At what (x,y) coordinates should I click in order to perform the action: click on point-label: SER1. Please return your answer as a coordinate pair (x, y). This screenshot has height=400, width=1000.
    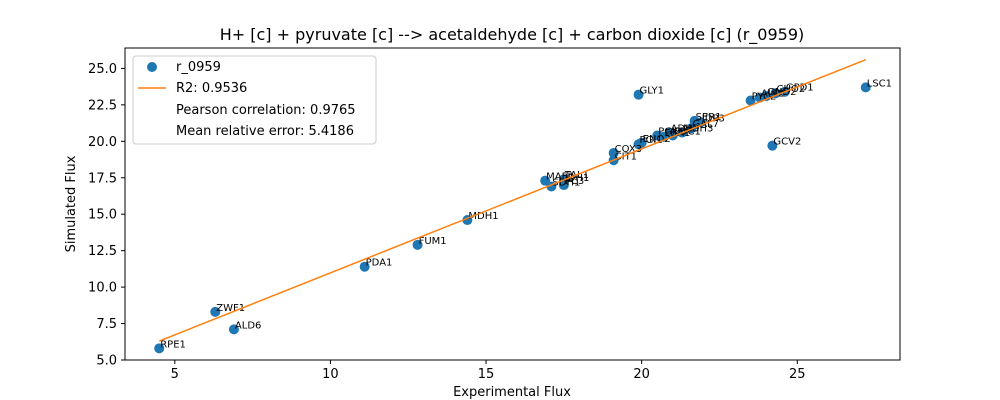
    Looking at the image, I should click on (709, 117).